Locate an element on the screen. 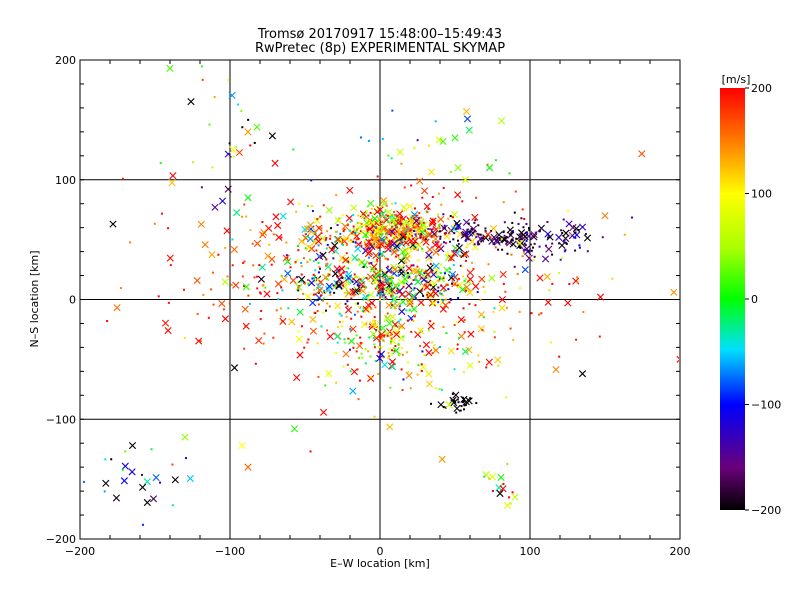  y-axis-label: N–S location [km] is located at coordinates (34, 298).